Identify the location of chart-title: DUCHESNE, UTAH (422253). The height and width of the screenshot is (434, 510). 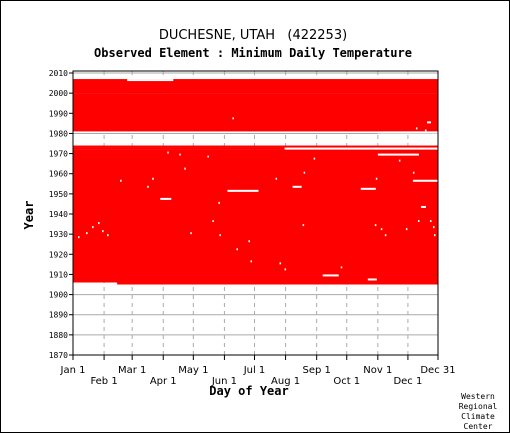
(253, 35).